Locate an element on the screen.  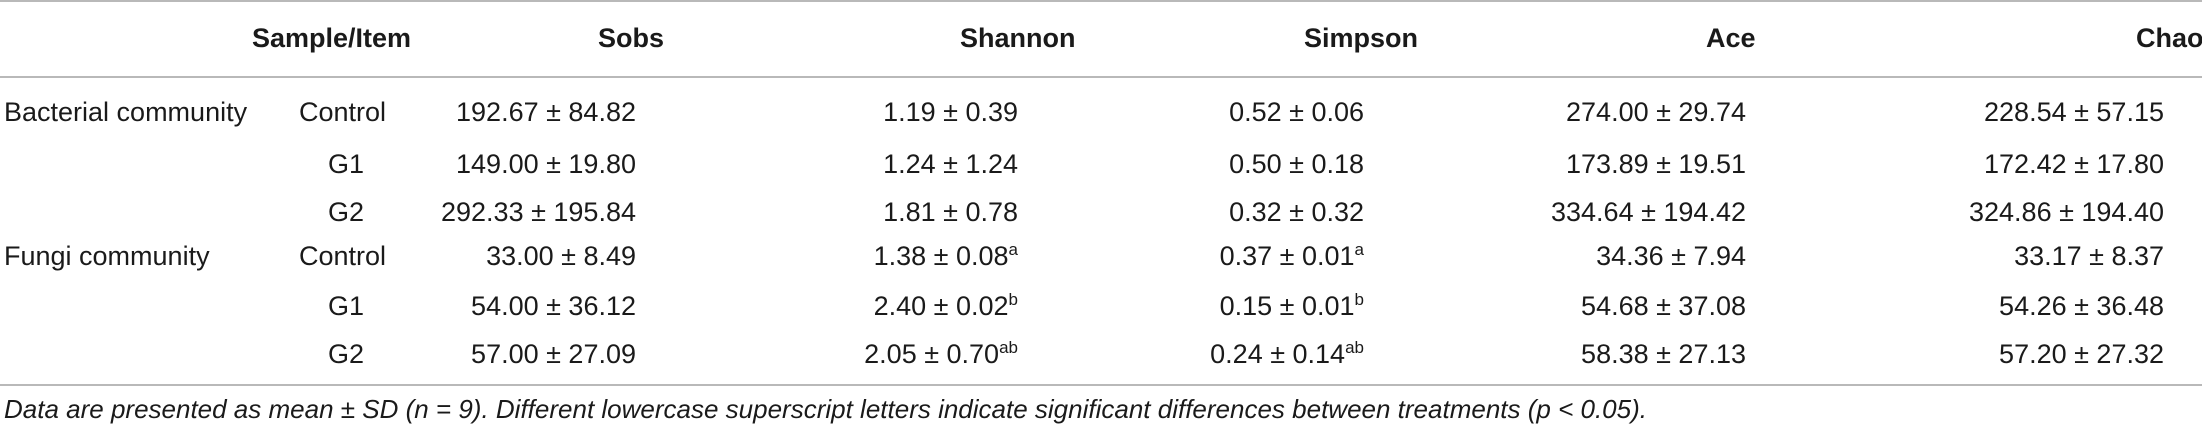
cell-simpson: 0.52 ± 0.06 is located at coordinates (1257, 112).